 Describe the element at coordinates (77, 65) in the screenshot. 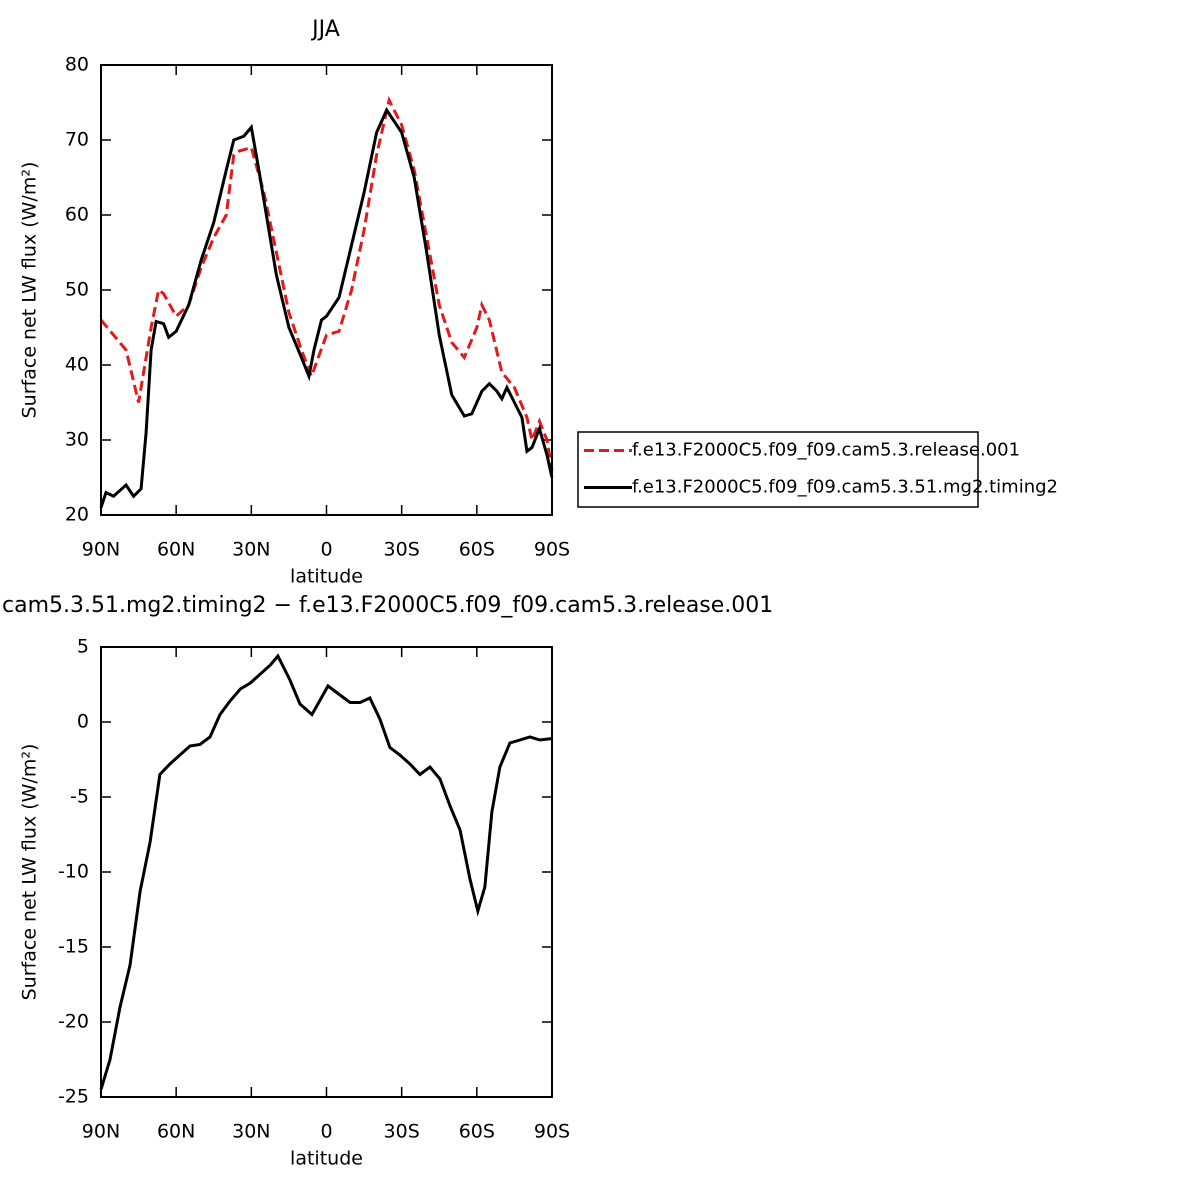

I see `y-tick-label: 80` at that location.